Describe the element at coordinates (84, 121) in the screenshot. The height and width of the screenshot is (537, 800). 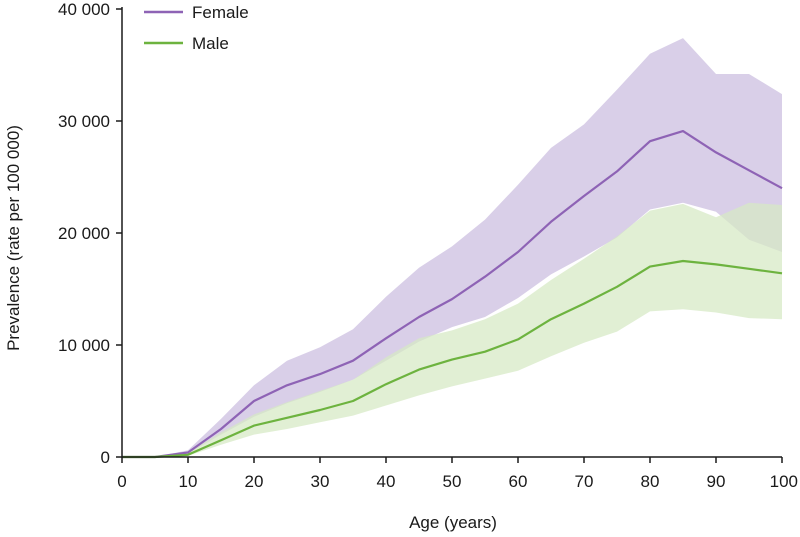
I see `y-tick-label: 30 000` at that location.